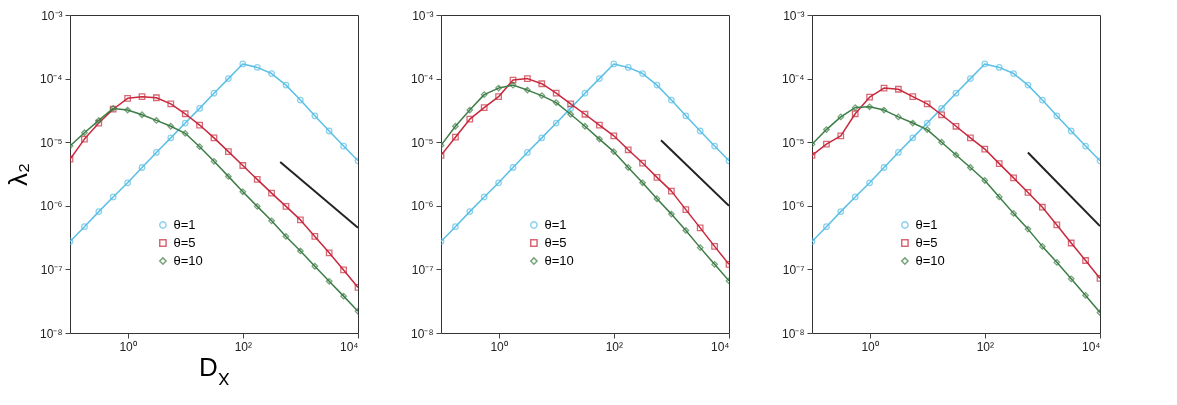  Describe the element at coordinates (128, 346) in the screenshot. I see `x-tick-label: 10⁰` at that location.